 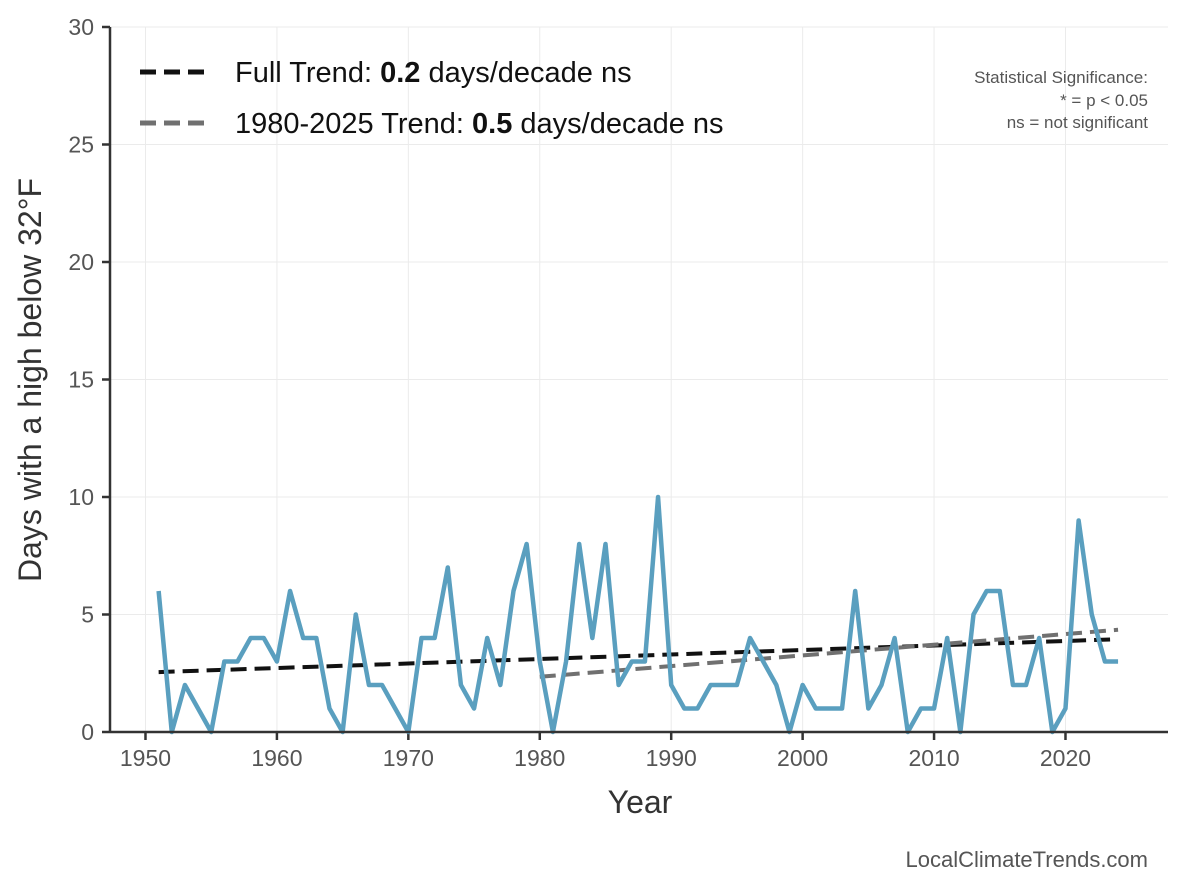 I want to click on x-tick-label: 2020, so click(x=1065, y=758).